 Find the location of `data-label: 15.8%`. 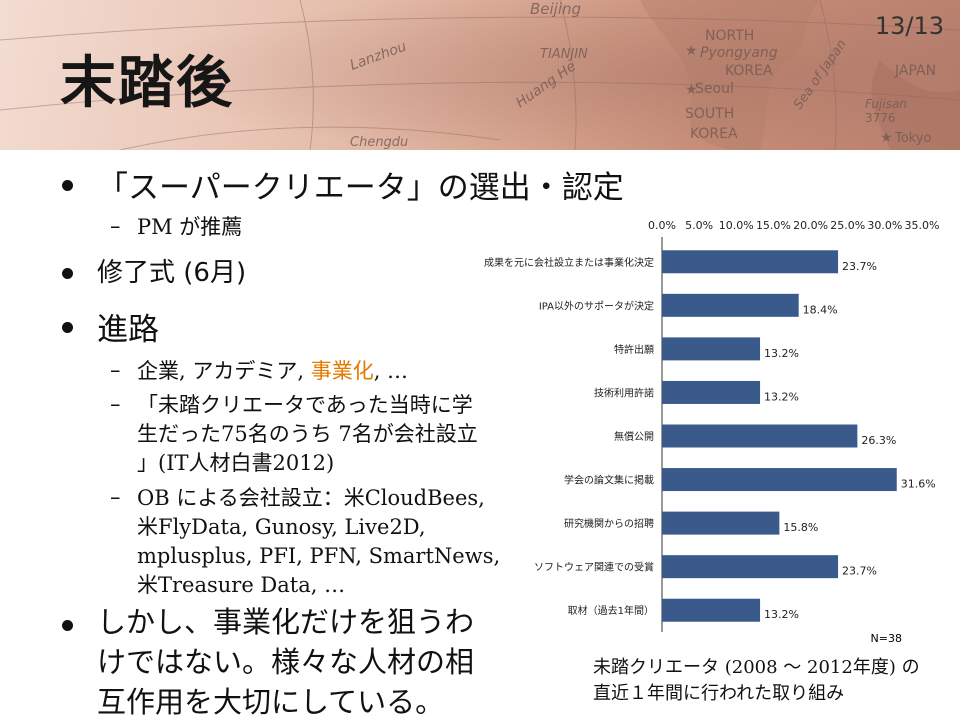

data-label: 15.8% is located at coordinates (800, 527).